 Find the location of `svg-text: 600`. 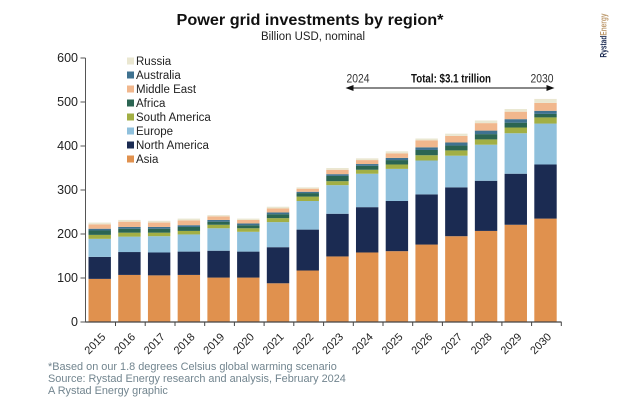

svg-text: 600 is located at coordinates (67, 58).